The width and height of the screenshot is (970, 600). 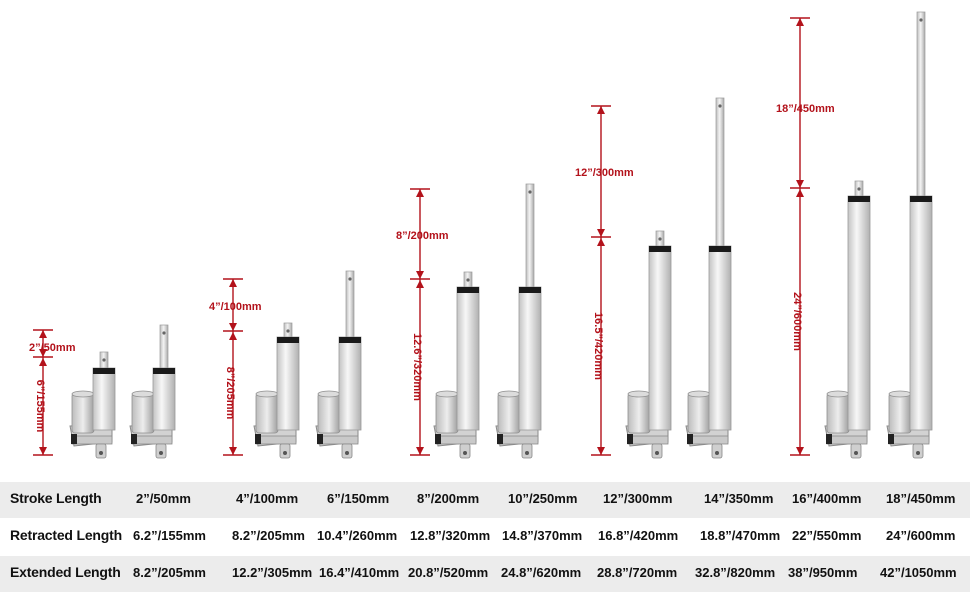 I want to click on stroke-cell: 18”/450mm, so click(x=921, y=498).